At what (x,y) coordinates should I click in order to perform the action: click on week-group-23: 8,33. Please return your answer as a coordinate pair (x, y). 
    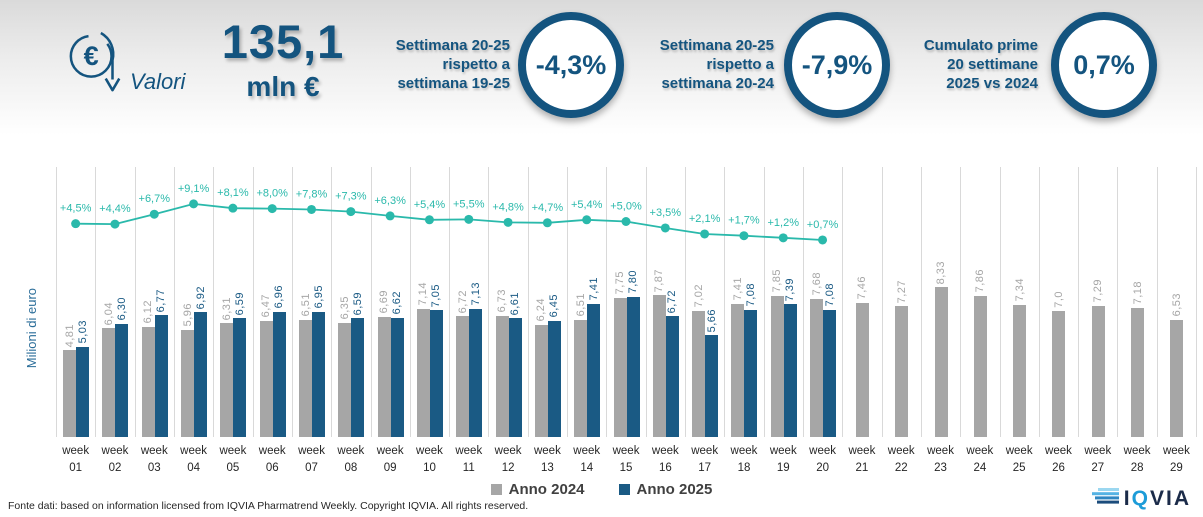
    Looking at the image, I should click on (942, 302).